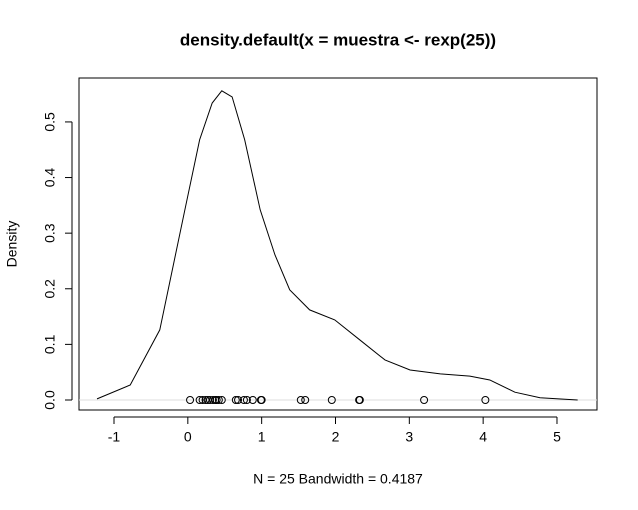 This screenshot has height=510, width=638. Describe the element at coordinates (557, 437) in the screenshot. I see `x-tick-label: 5` at that location.